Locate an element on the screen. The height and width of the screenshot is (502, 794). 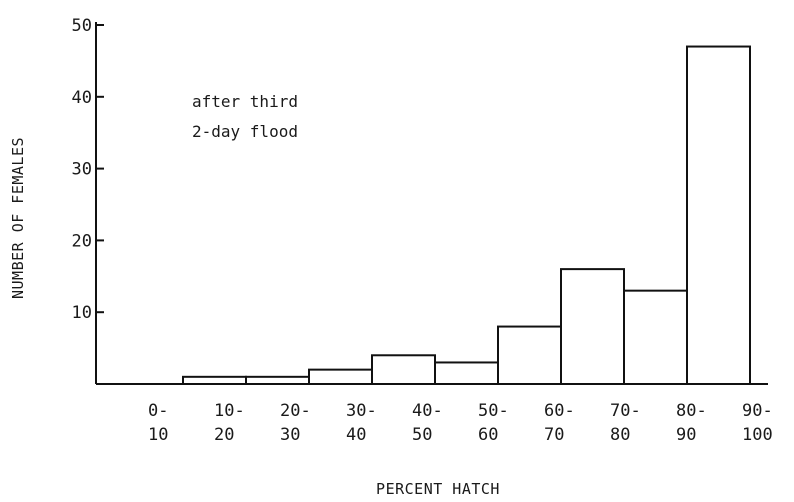
annotation-line-2: 2-day flood is located at coordinates (245, 131).